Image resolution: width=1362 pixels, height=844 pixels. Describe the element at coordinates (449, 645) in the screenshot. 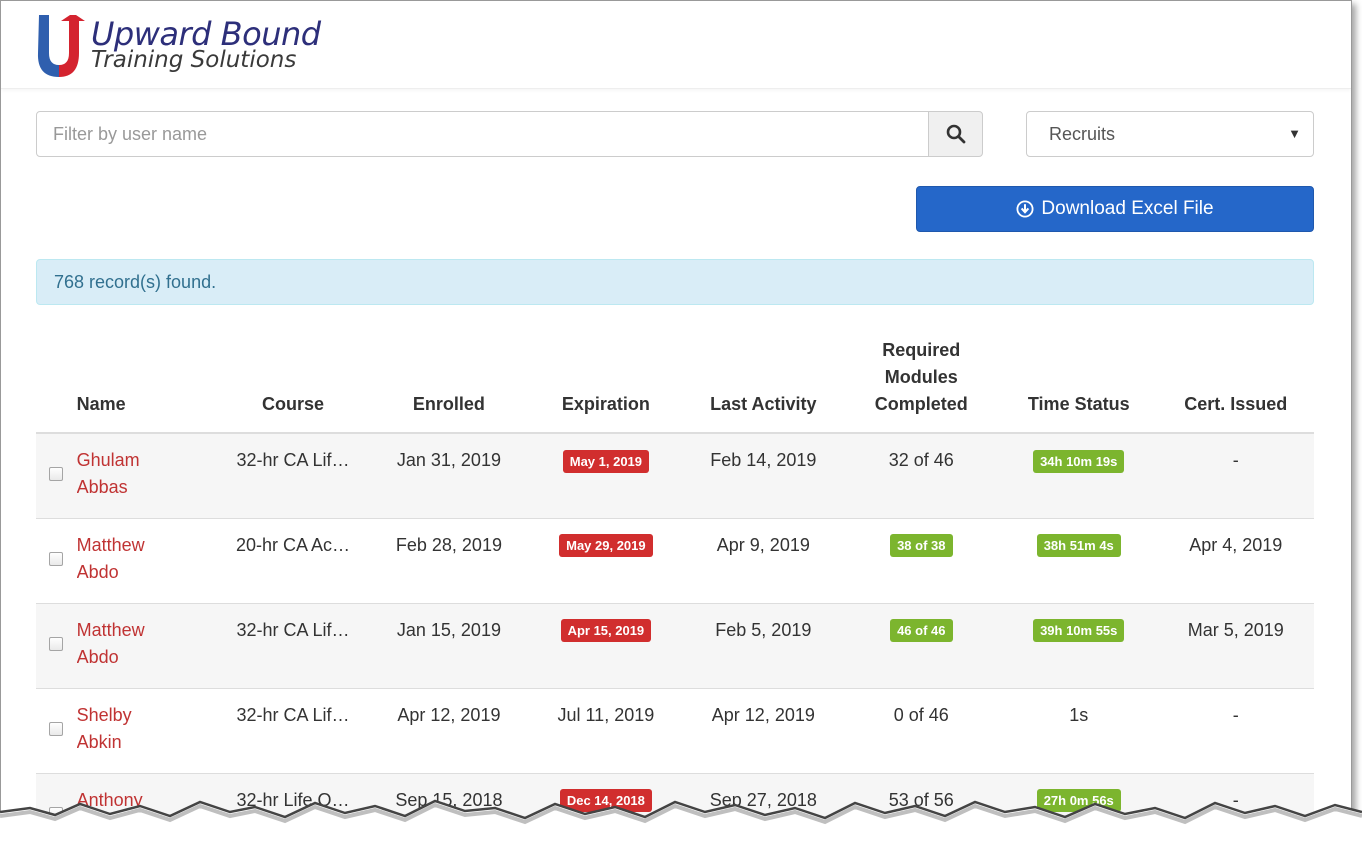

I see `enrolled-cell: Jan 15, 2019` at that location.